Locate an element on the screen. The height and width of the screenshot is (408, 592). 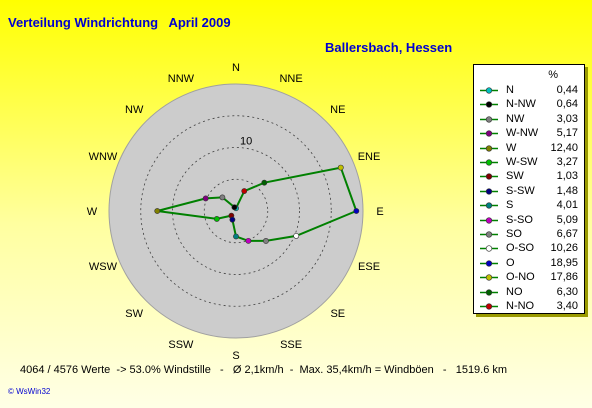
legend-value: 0,64 is located at coordinates (567, 104).